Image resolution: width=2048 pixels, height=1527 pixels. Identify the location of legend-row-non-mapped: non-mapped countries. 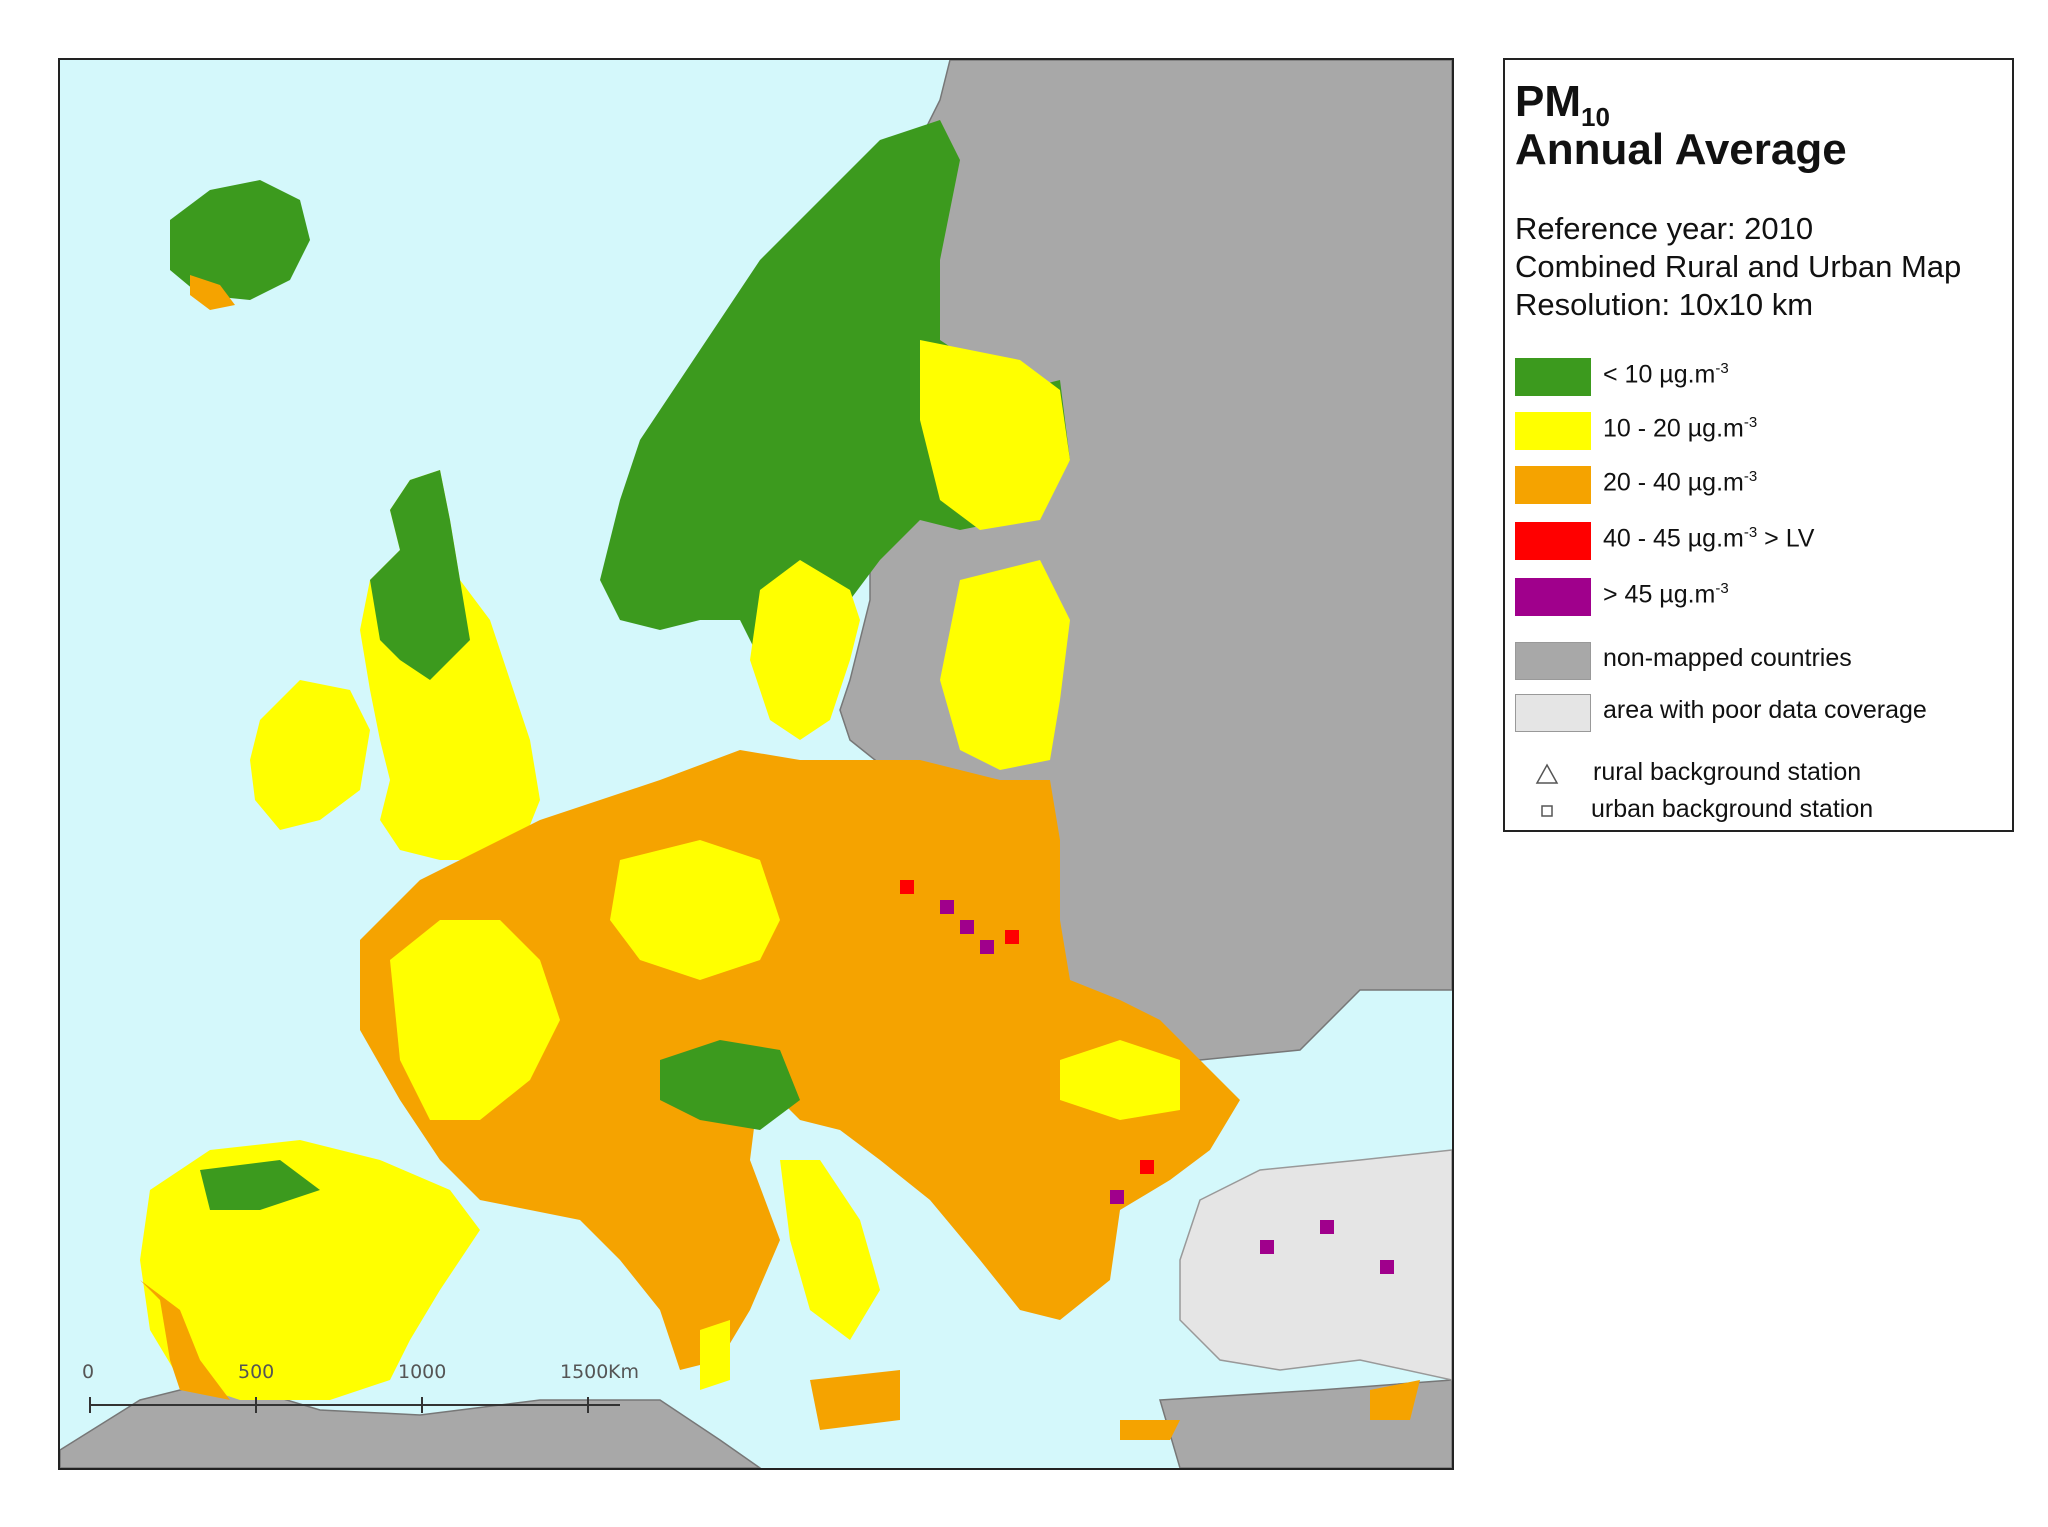
(1760, 662).